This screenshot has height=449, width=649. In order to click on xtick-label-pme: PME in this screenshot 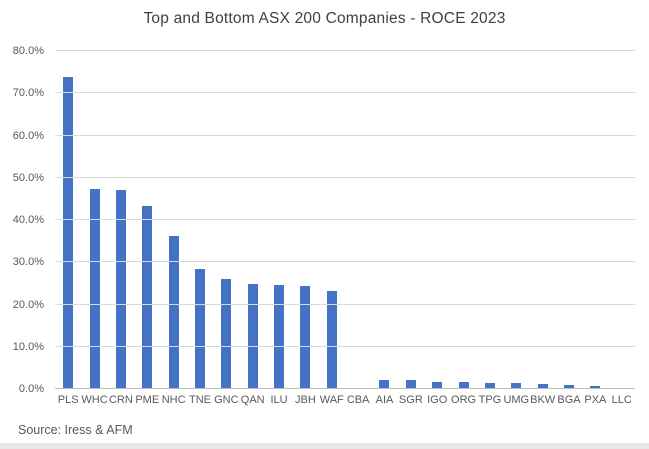, I will do `click(147, 400)`.